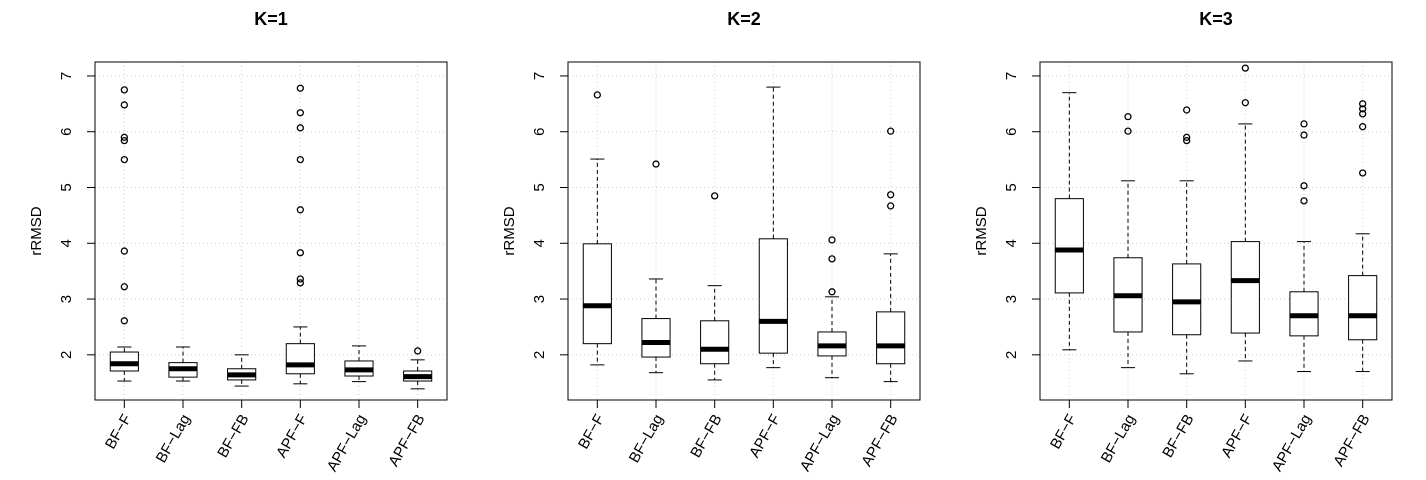 This screenshot has width=1426, height=480. Describe the element at coordinates (271, 19) in the screenshot. I see `chart-title: K=1` at that location.